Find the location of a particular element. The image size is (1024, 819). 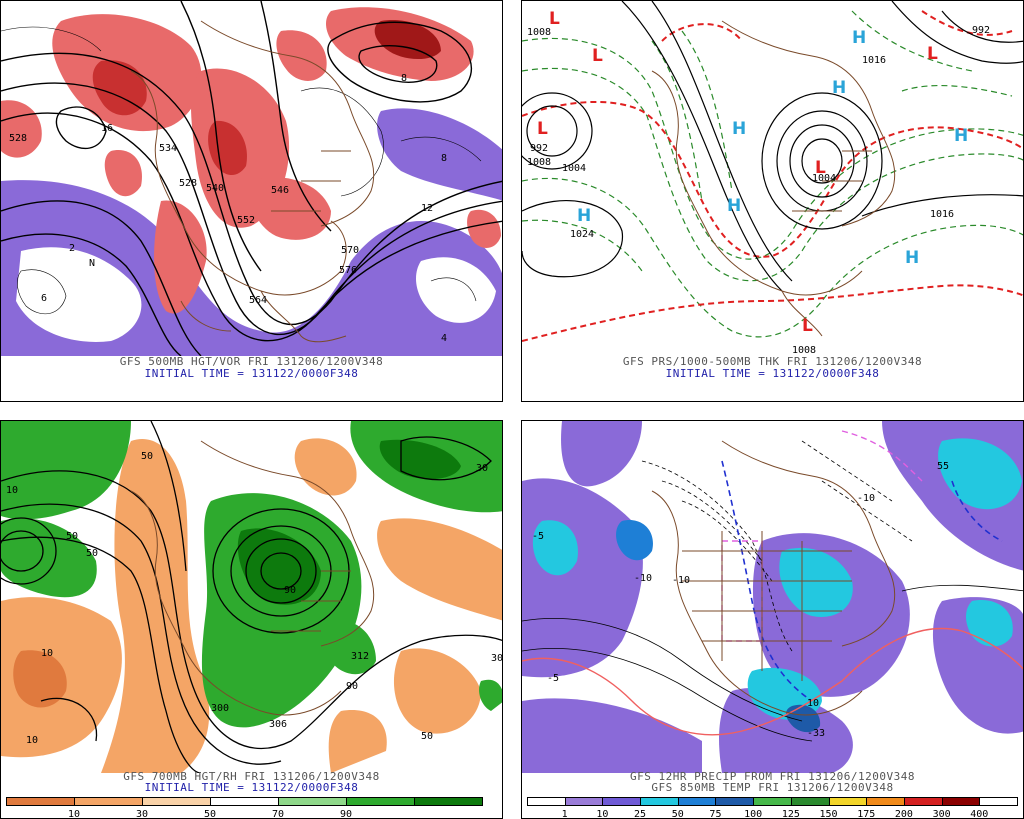

colorbar-label: 50 is located at coordinates (210, 814).